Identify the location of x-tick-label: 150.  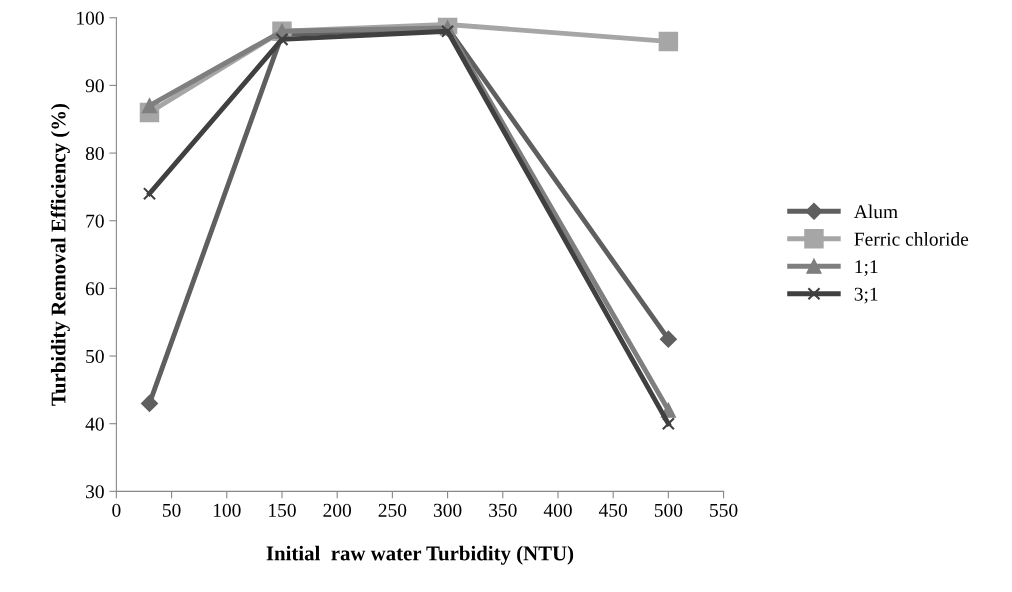
(282, 510).